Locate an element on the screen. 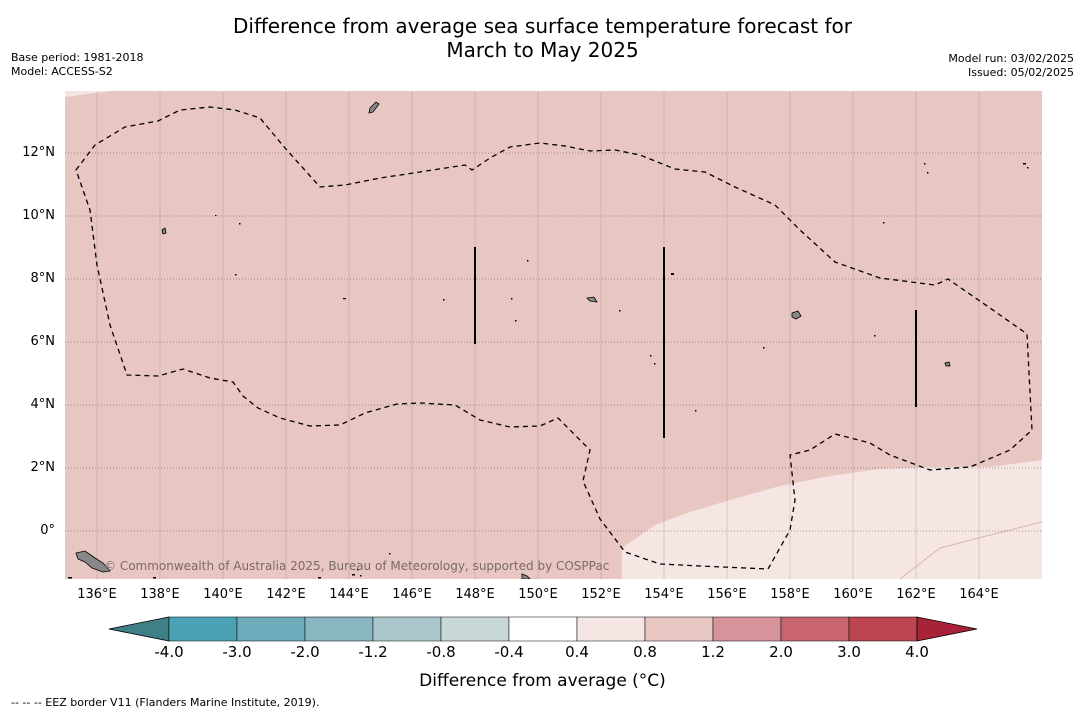  model-run-text: Model run: 03/02/2025 is located at coordinates (1011, 58).